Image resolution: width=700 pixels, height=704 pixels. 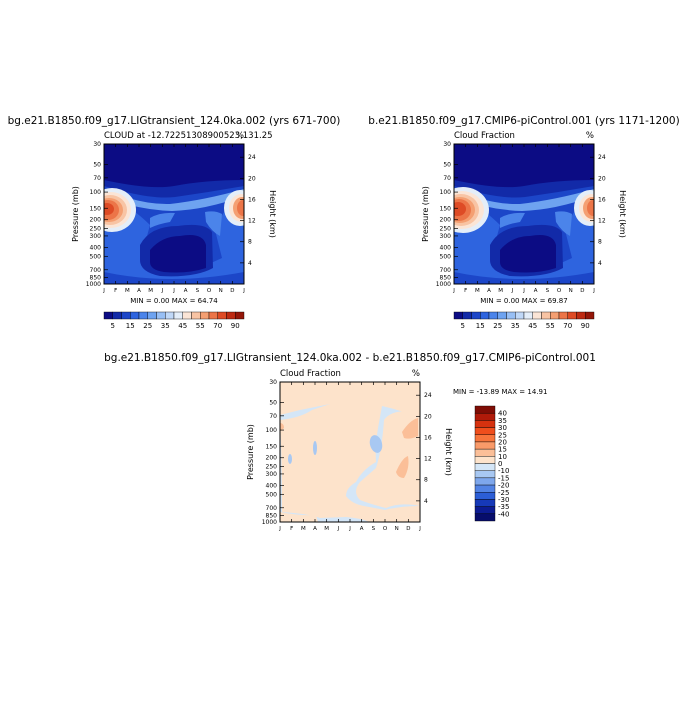 I want to click on colorbar-label: -20, so click(x=503, y=486).